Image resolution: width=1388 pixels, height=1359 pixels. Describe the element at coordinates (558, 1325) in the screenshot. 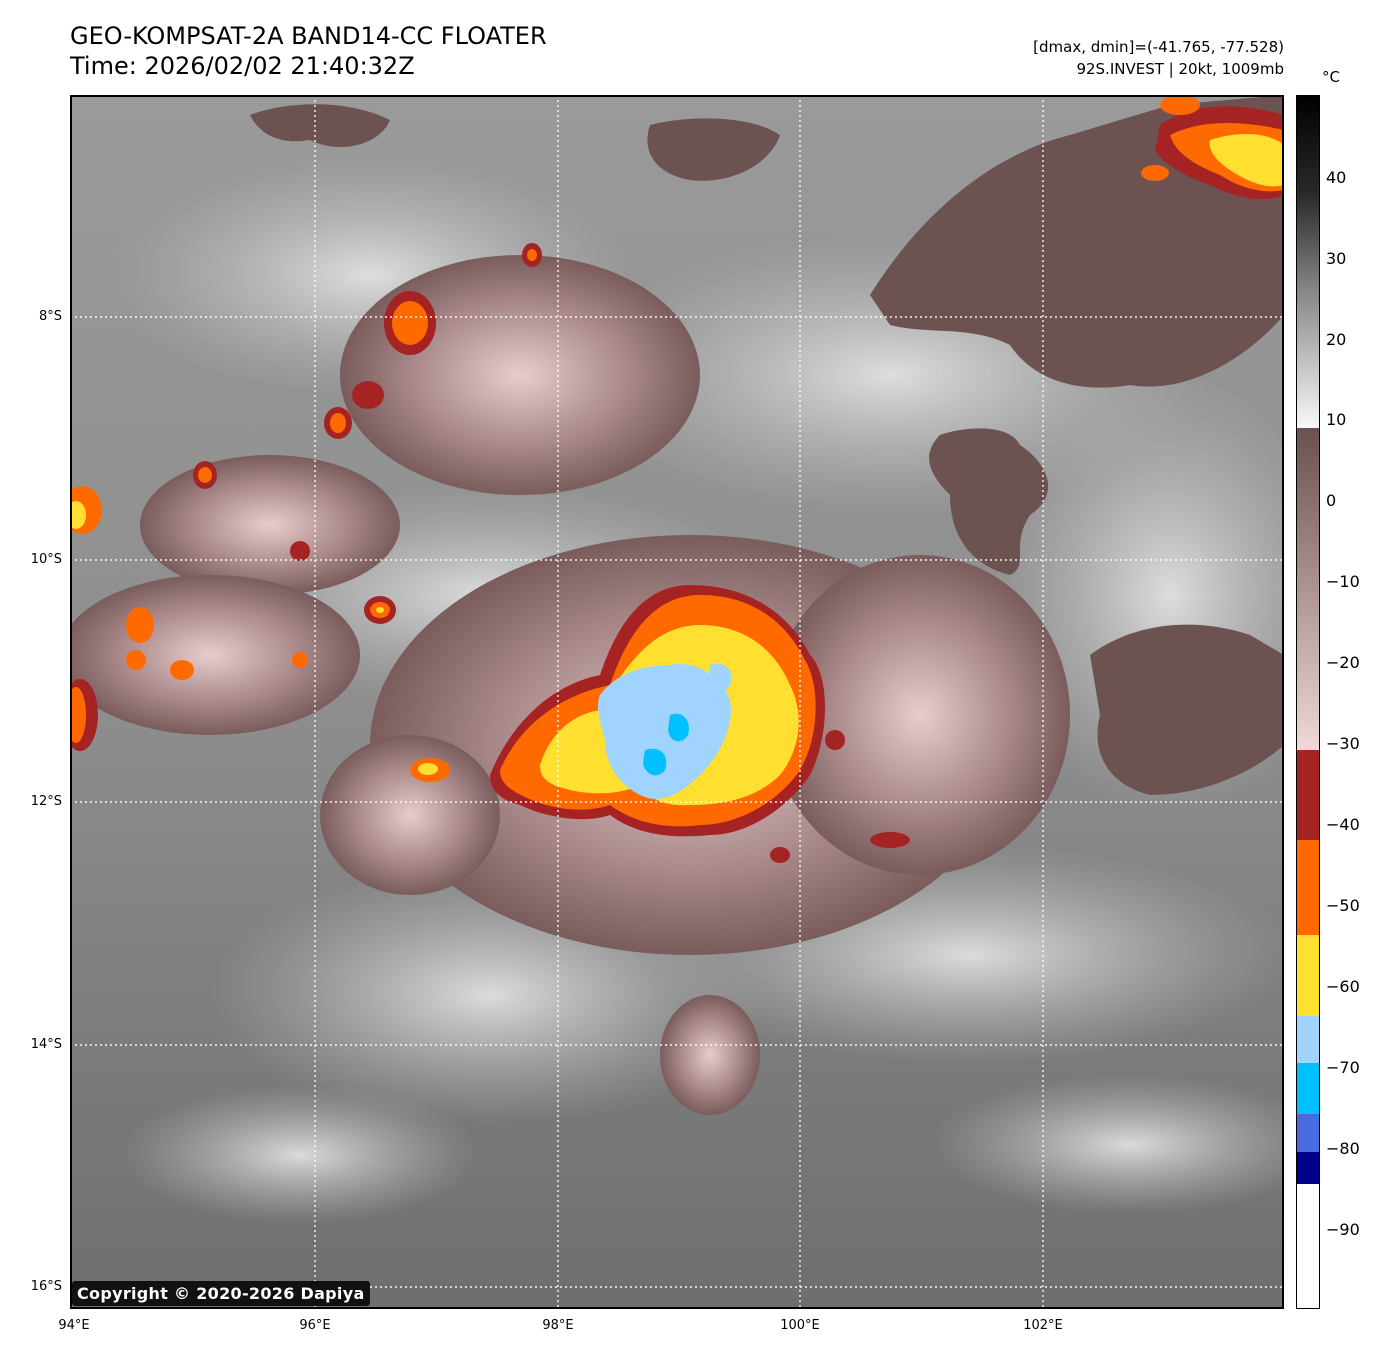

I see `lon-label-98e: 98°E` at that location.